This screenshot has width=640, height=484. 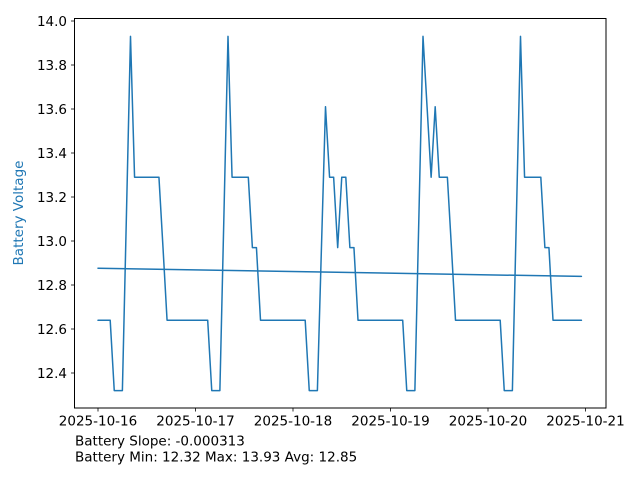 What do you see at coordinates (160, 442) in the screenshot?
I see `battery-slope-text: Battery Slope: -0.000313` at bounding box center [160, 442].